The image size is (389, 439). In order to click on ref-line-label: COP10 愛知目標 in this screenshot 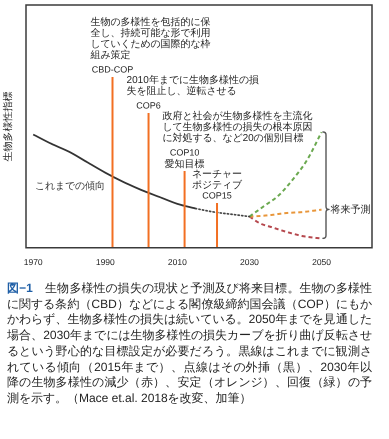, I will do `click(184, 158)`.